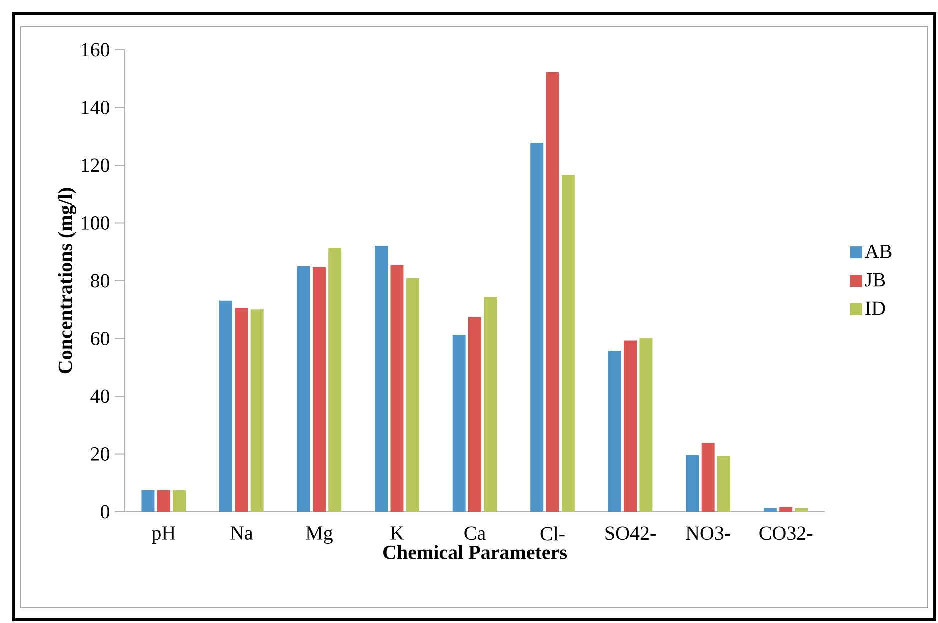  I want to click on x-tick-label: Na, so click(242, 533).